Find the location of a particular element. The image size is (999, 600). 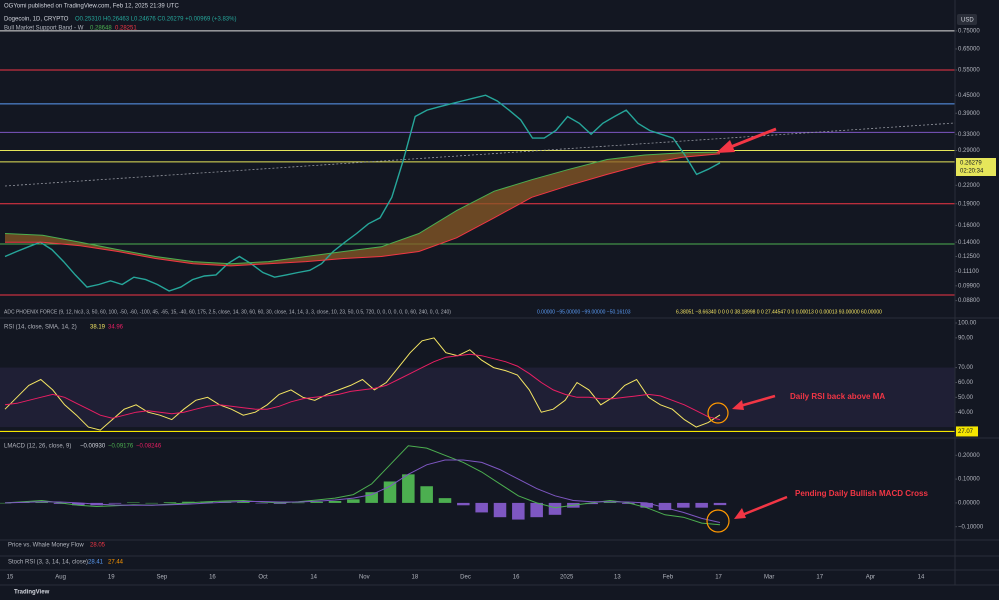

rsi-band is located at coordinates (477, 397).